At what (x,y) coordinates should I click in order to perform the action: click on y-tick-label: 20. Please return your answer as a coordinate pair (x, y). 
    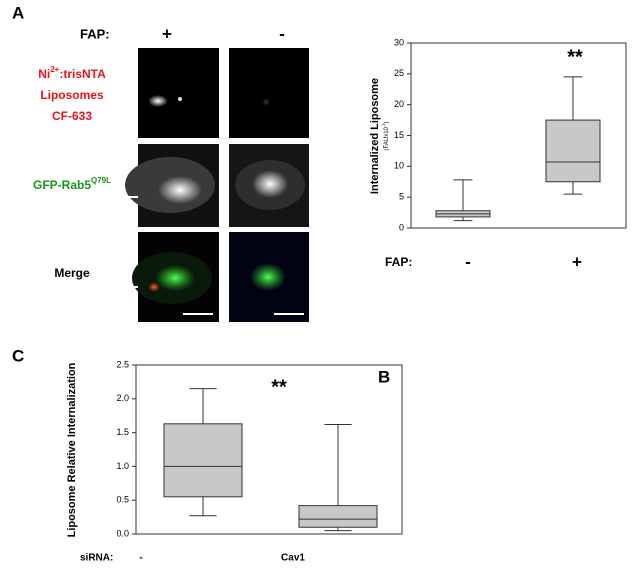
    Looking at the image, I should click on (399, 104).